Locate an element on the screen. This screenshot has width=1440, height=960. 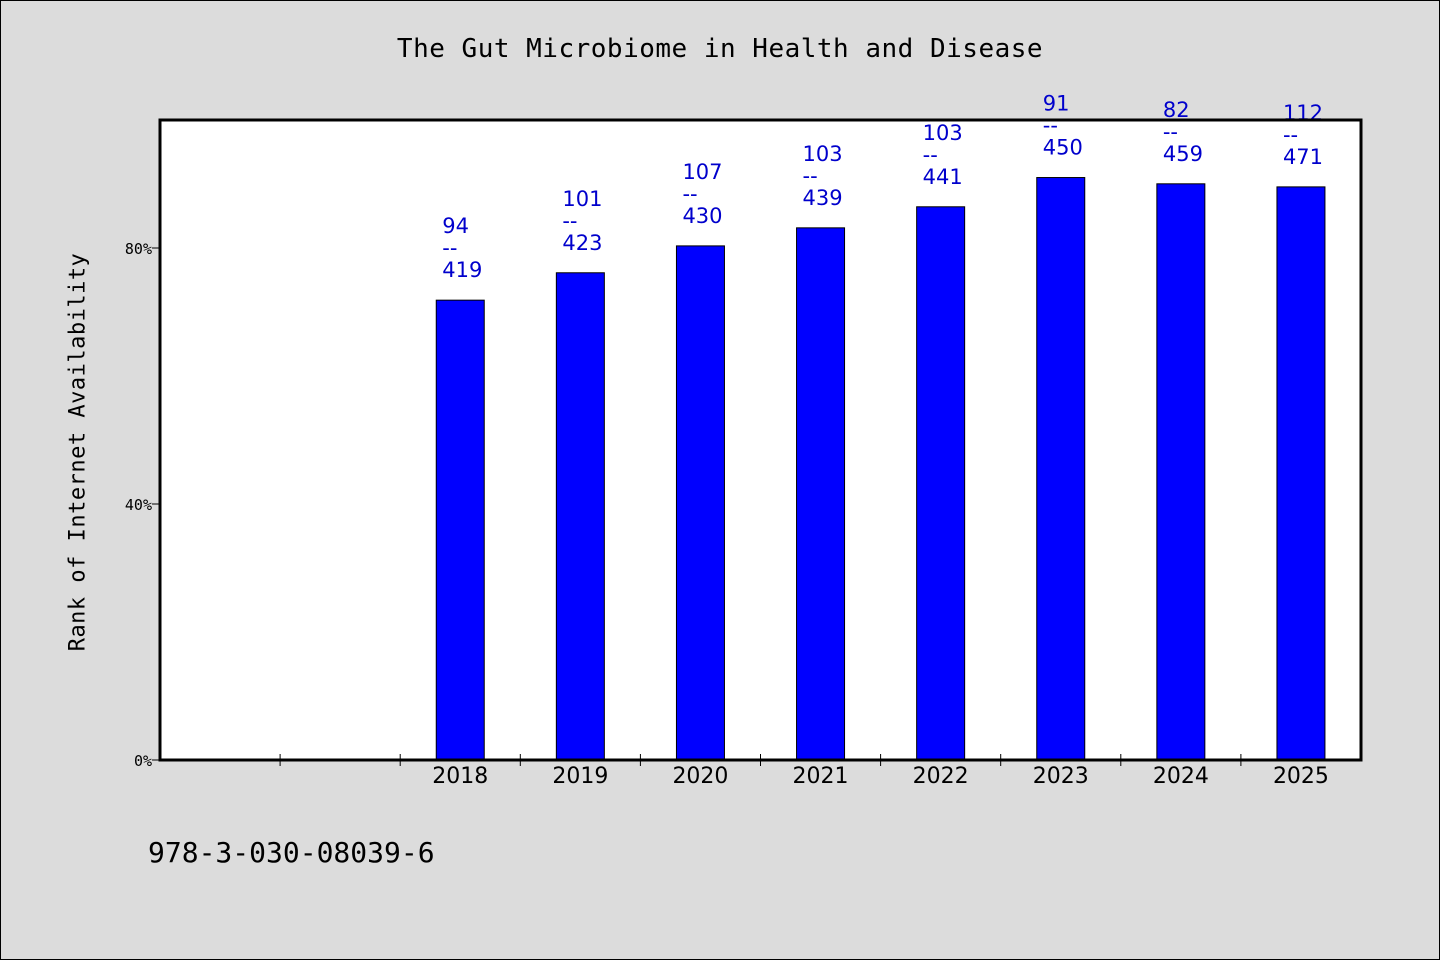
x-tick-label: 2024 is located at coordinates (1181, 776).